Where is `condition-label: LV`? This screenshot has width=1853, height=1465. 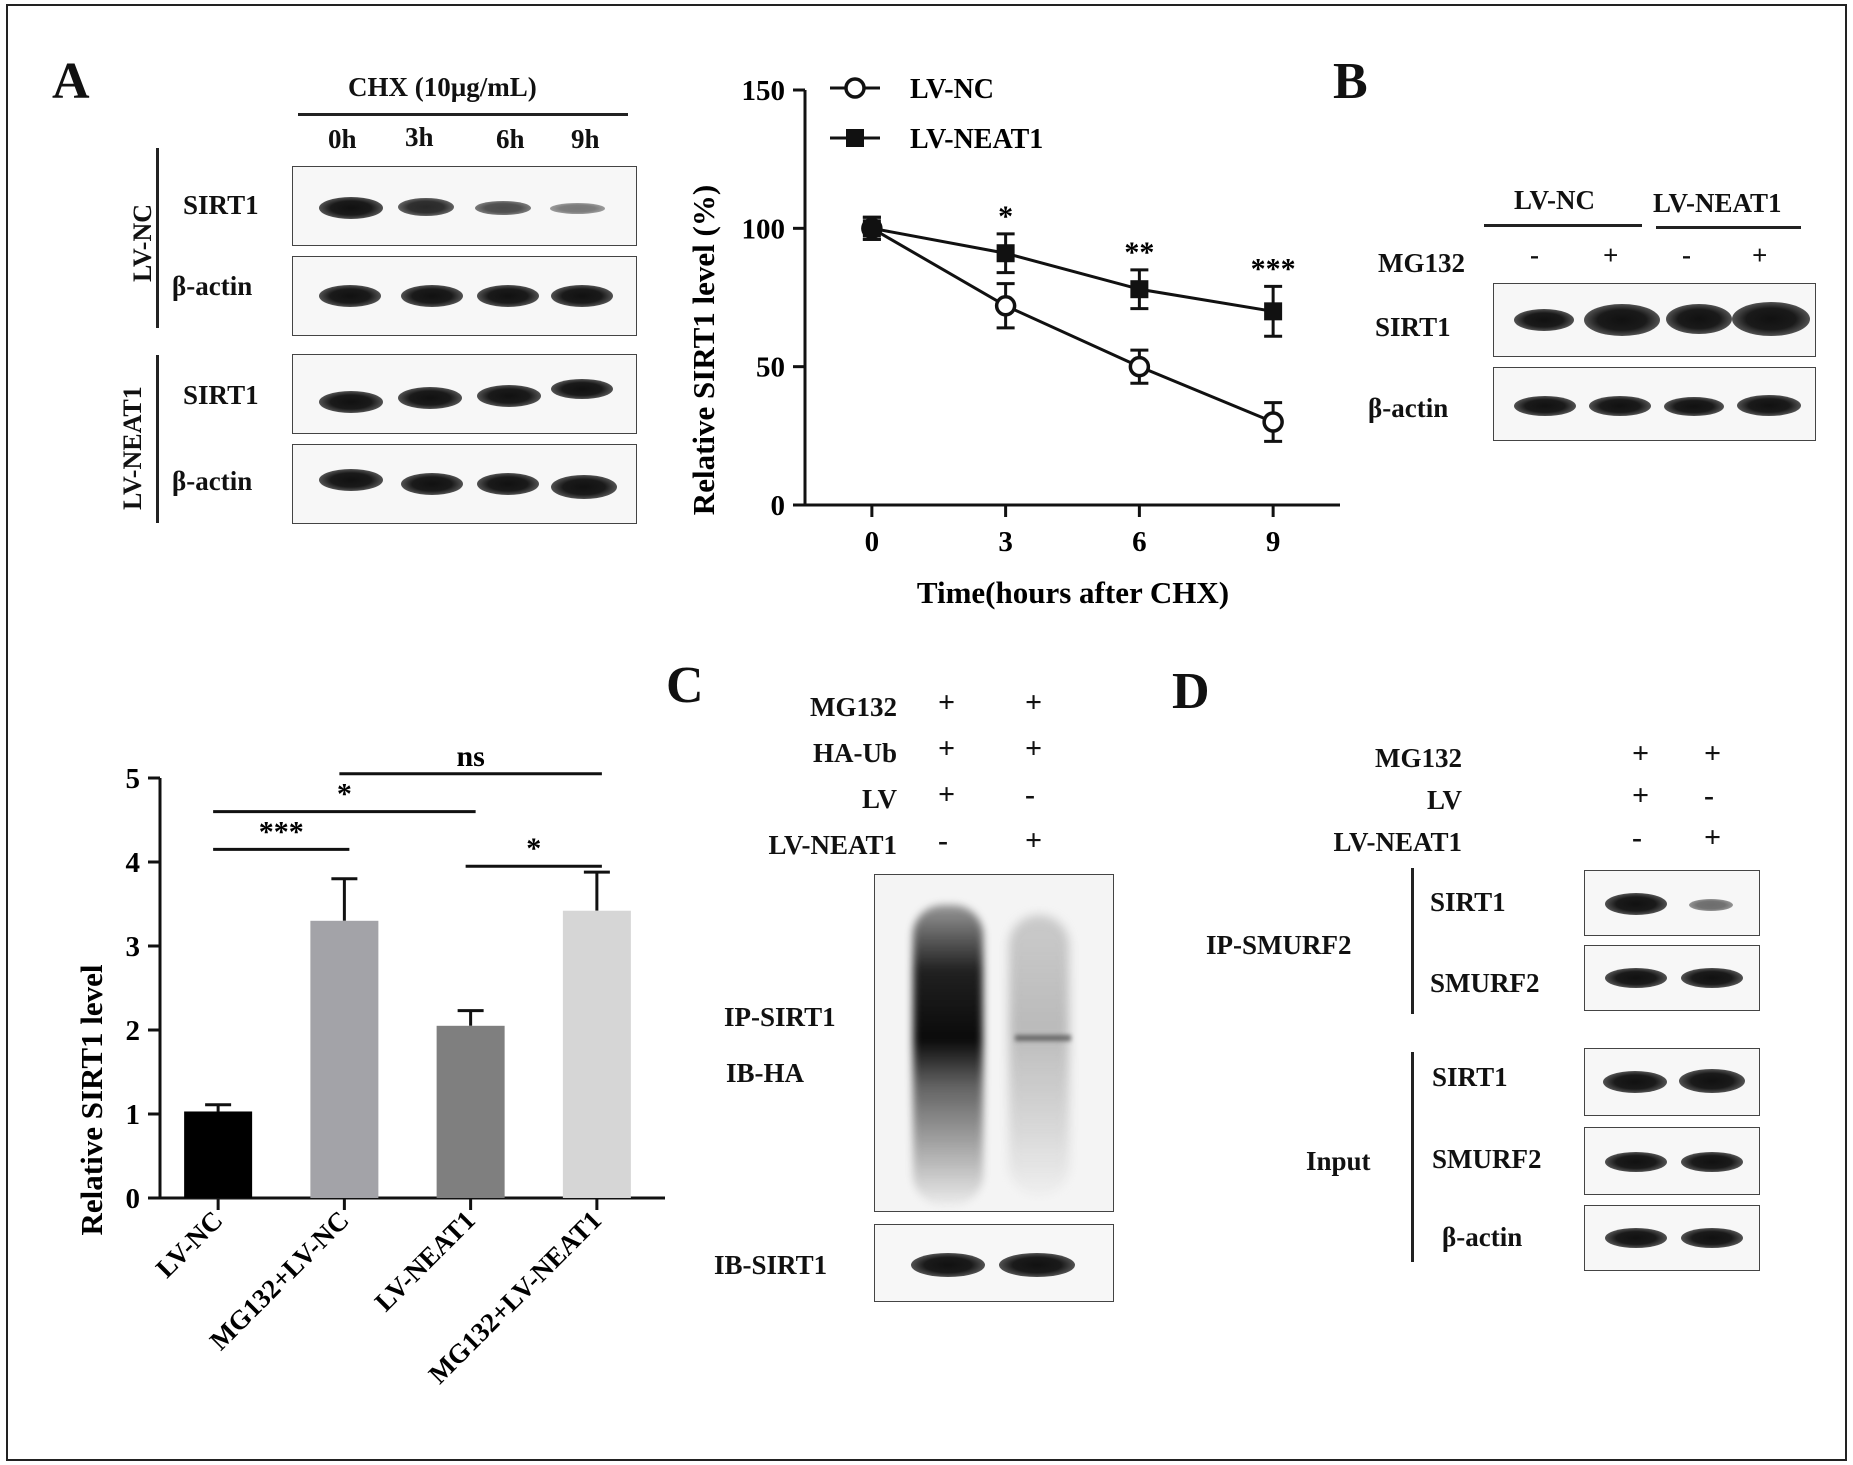 condition-label: LV is located at coordinates (879, 799).